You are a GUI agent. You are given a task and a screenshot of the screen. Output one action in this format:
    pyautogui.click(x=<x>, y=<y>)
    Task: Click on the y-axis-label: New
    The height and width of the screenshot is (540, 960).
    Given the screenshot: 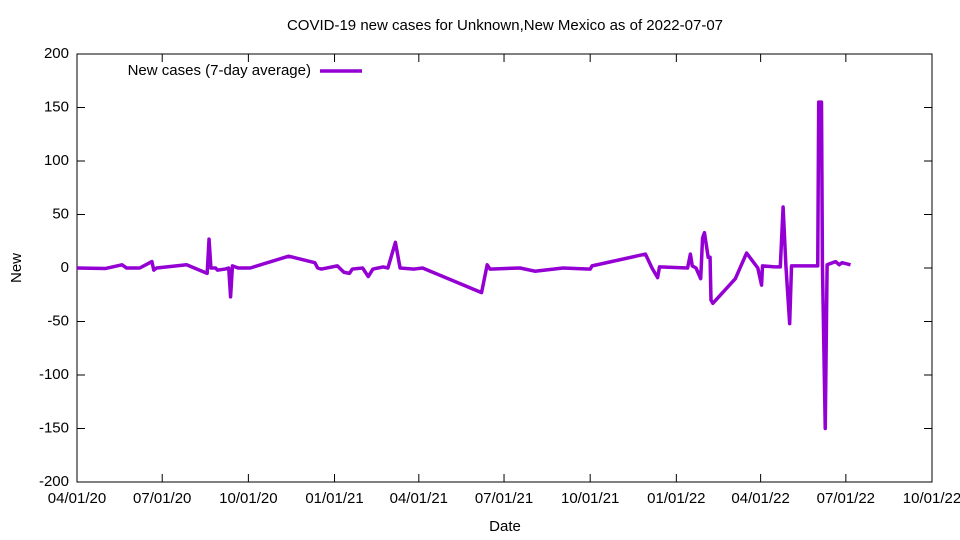 What is the action you would take?
    pyautogui.click(x=16, y=268)
    